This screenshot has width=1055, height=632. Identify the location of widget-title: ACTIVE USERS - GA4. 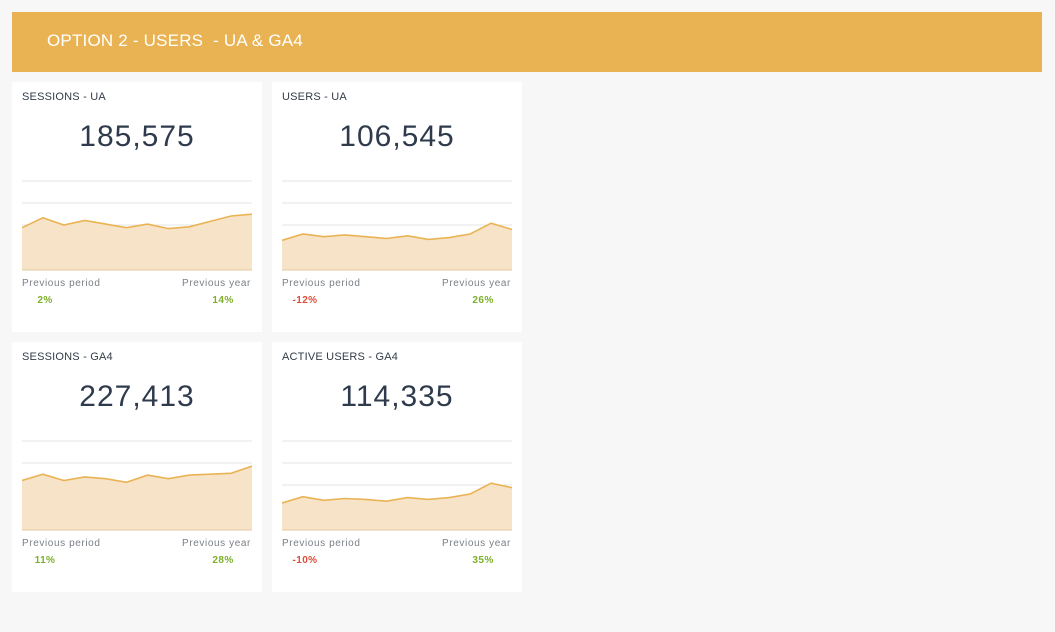
(340, 357).